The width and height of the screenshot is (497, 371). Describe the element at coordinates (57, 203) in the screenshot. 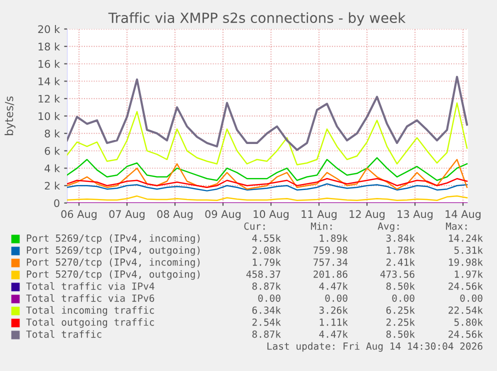

I see `y-tick-label: 0` at that location.